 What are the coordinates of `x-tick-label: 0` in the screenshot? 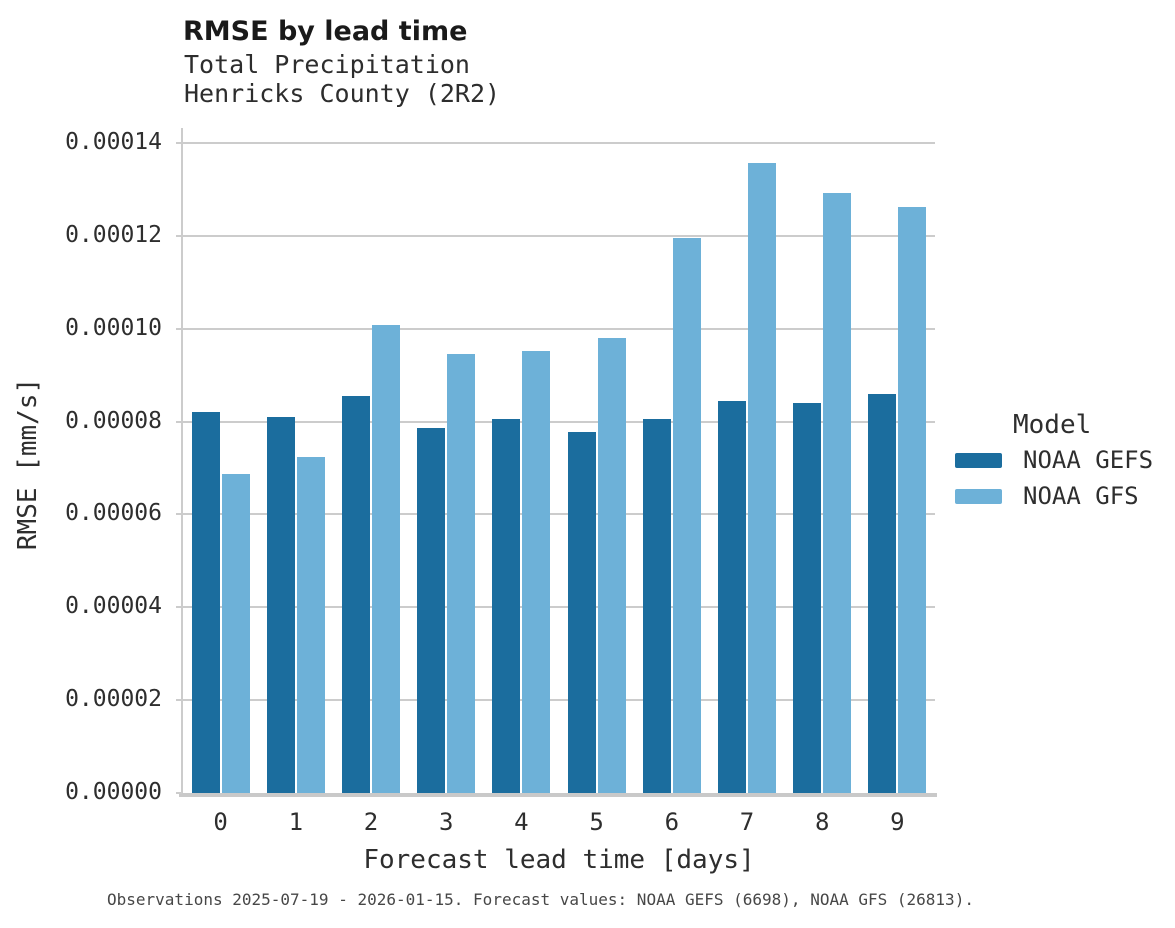 It's located at (220, 822).